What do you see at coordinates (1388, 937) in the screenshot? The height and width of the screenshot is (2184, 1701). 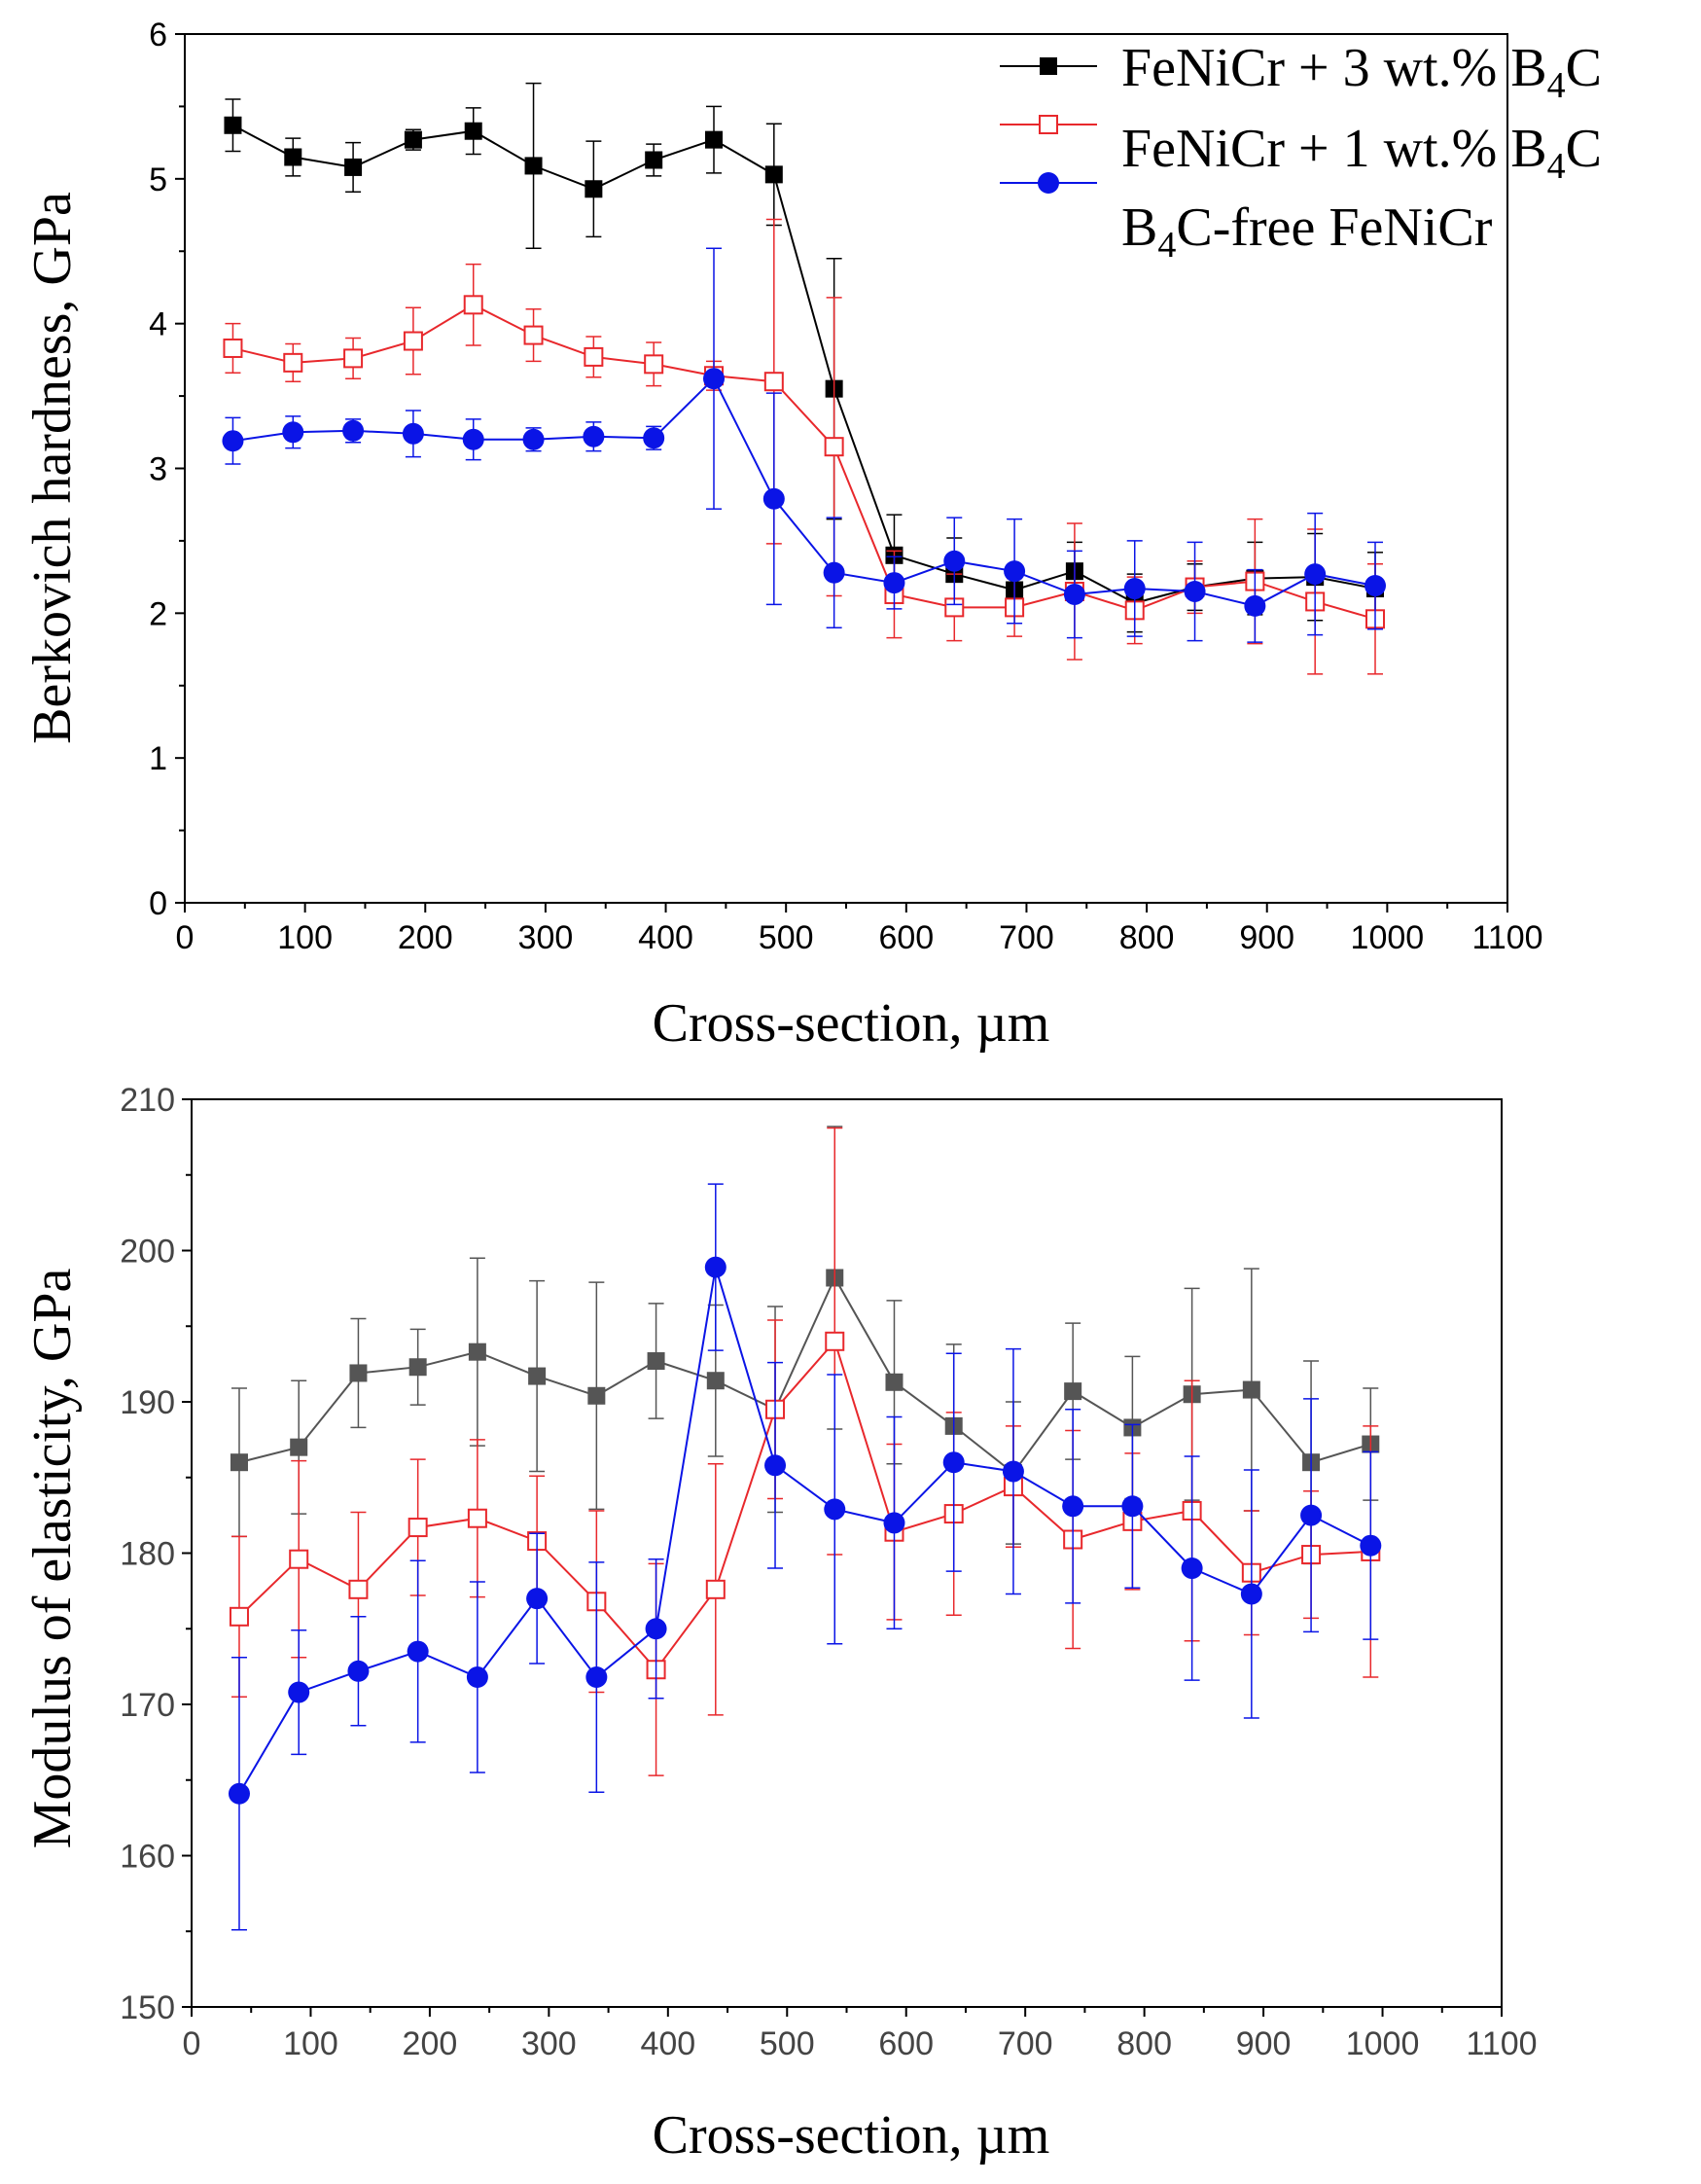 I see `hardness-x-tick-label: 1000` at bounding box center [1388, 937].